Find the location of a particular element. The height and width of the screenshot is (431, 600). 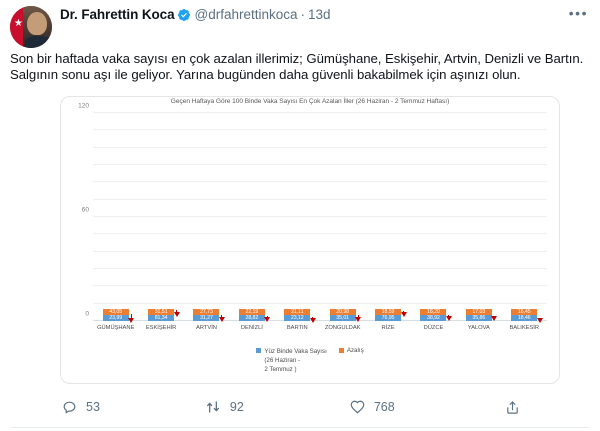

bar-stack: 18,20 38,92 is located at coordinates (436, 315).